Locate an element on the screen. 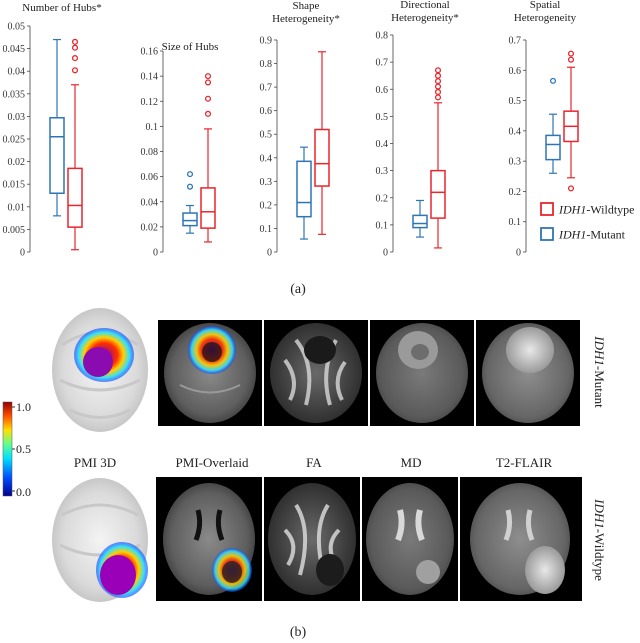  md-mutant is located at coordinates (422, 373).